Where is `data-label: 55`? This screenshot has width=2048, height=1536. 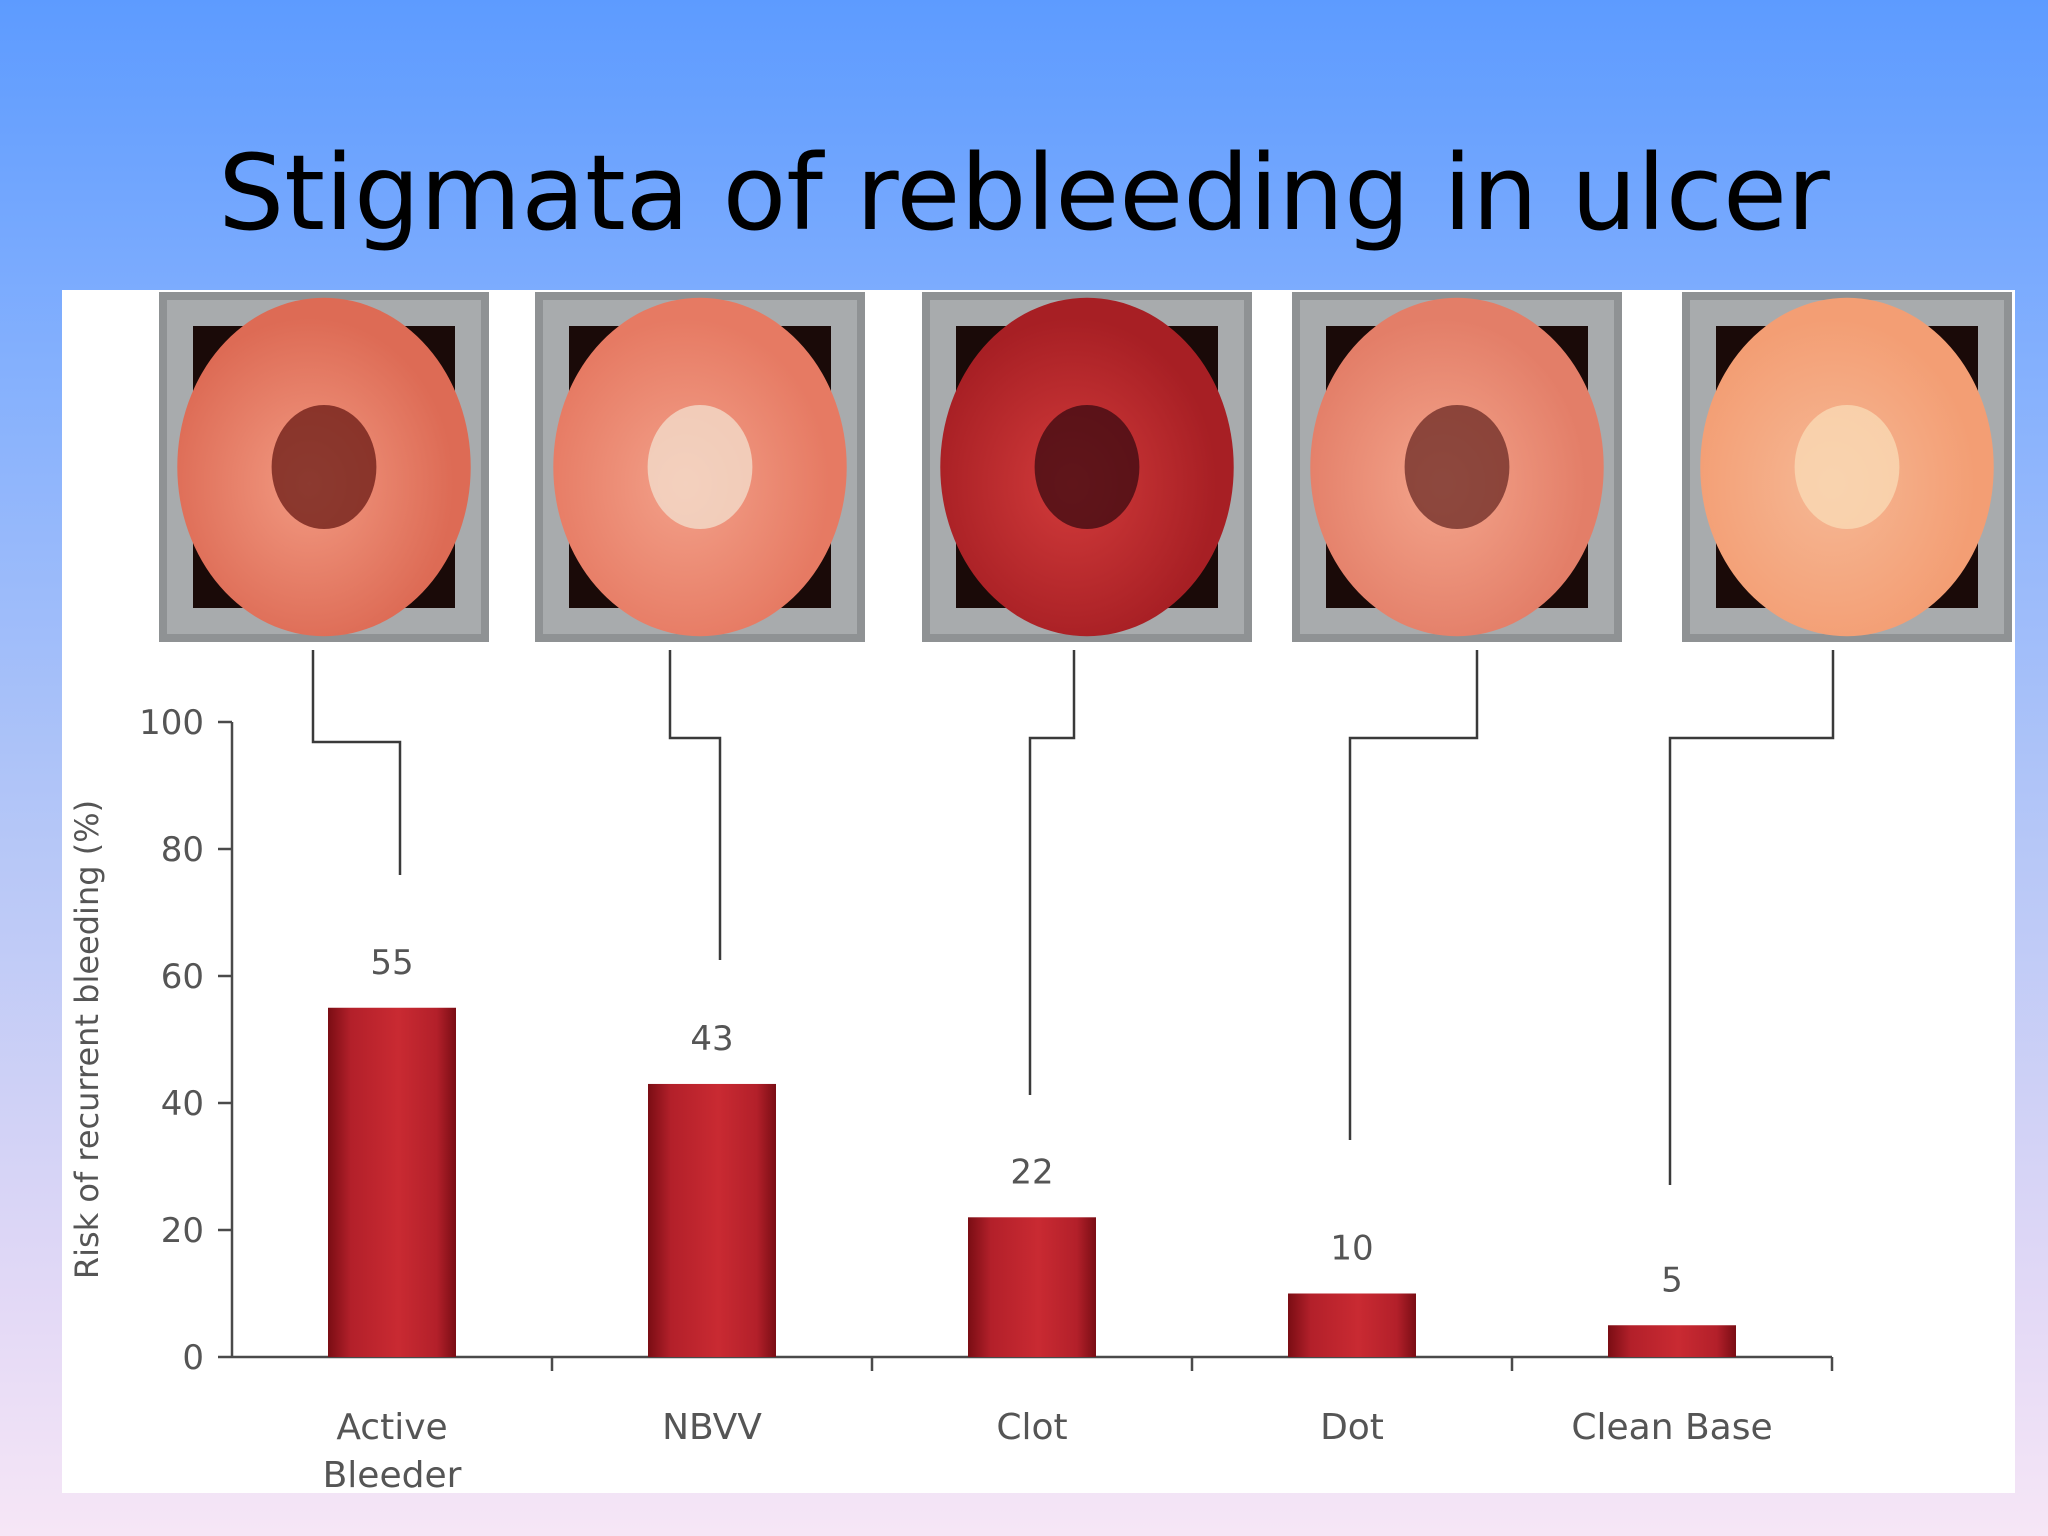 data-label: 55 is located at coordinates (391, 963).